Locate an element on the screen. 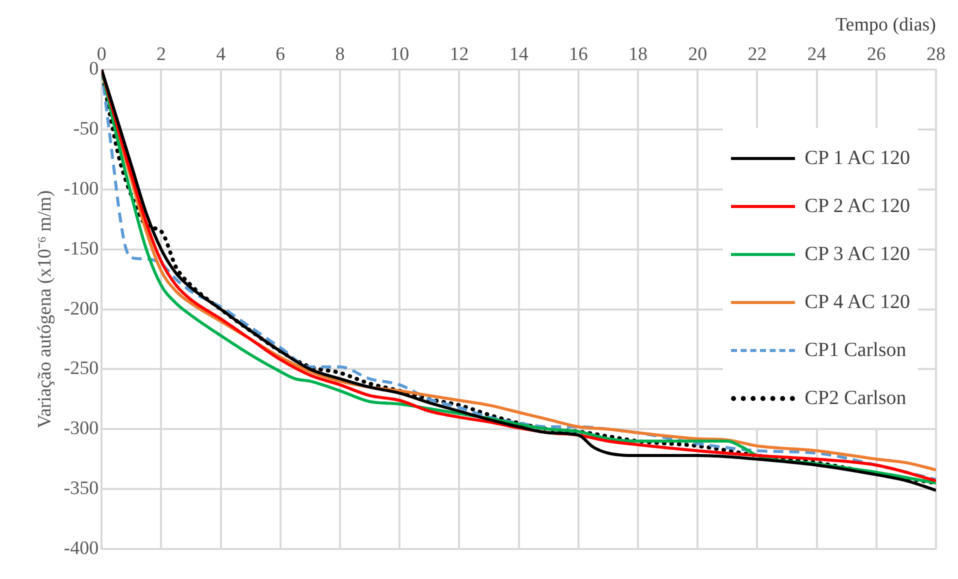 Image resolution: width=958 pixels, height=579 pixels. legend-label: CP2 Carlson is located at coordinates (855, 398).